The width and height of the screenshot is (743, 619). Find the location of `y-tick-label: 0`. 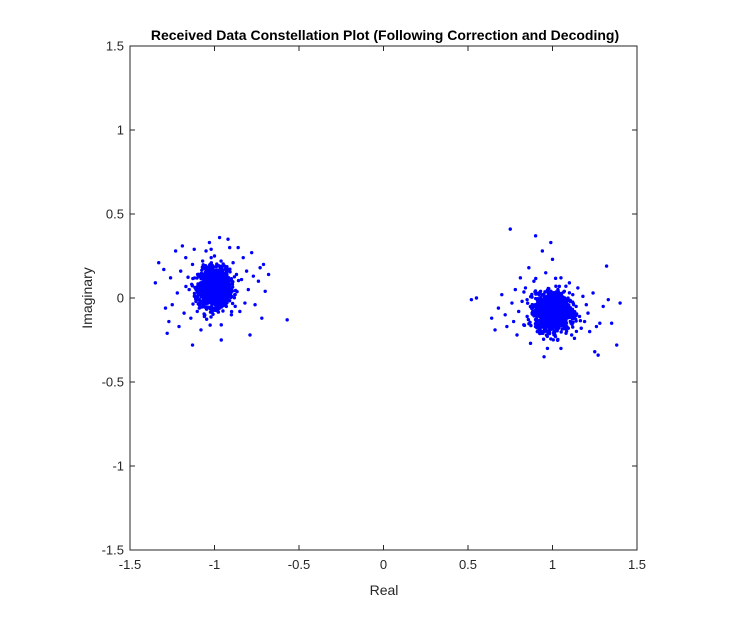

y-tick-label: 0 is located at coordinates (120, 298).